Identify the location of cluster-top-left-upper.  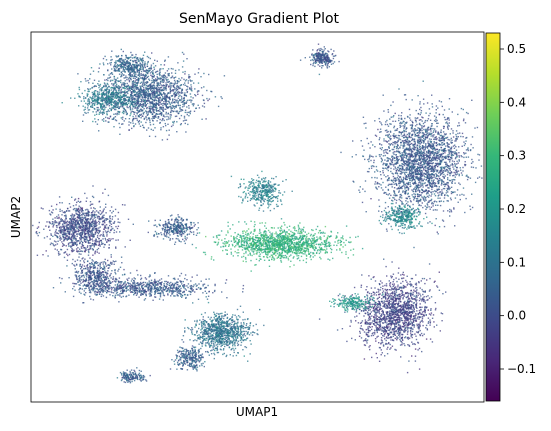
(126, 67).